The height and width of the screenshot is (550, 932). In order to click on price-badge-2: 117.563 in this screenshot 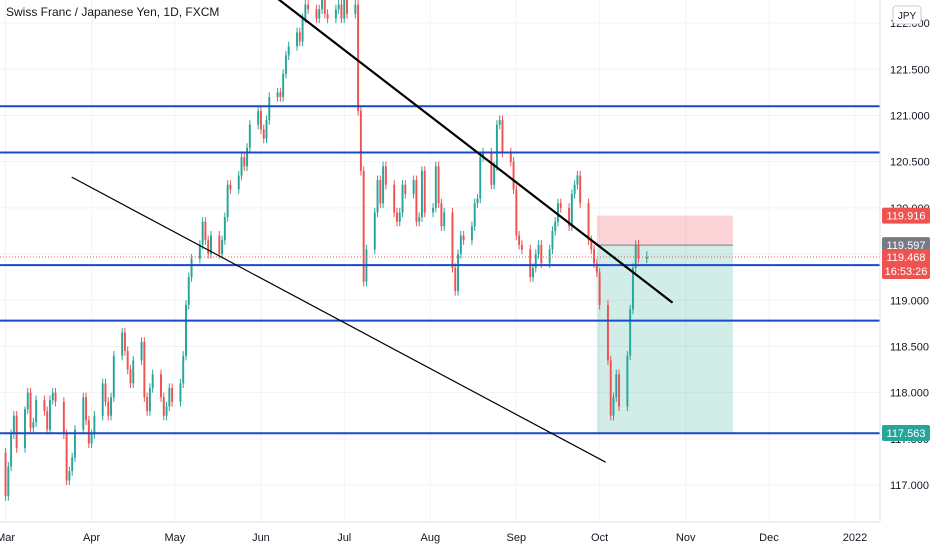, I will do `click(906, 433)`.